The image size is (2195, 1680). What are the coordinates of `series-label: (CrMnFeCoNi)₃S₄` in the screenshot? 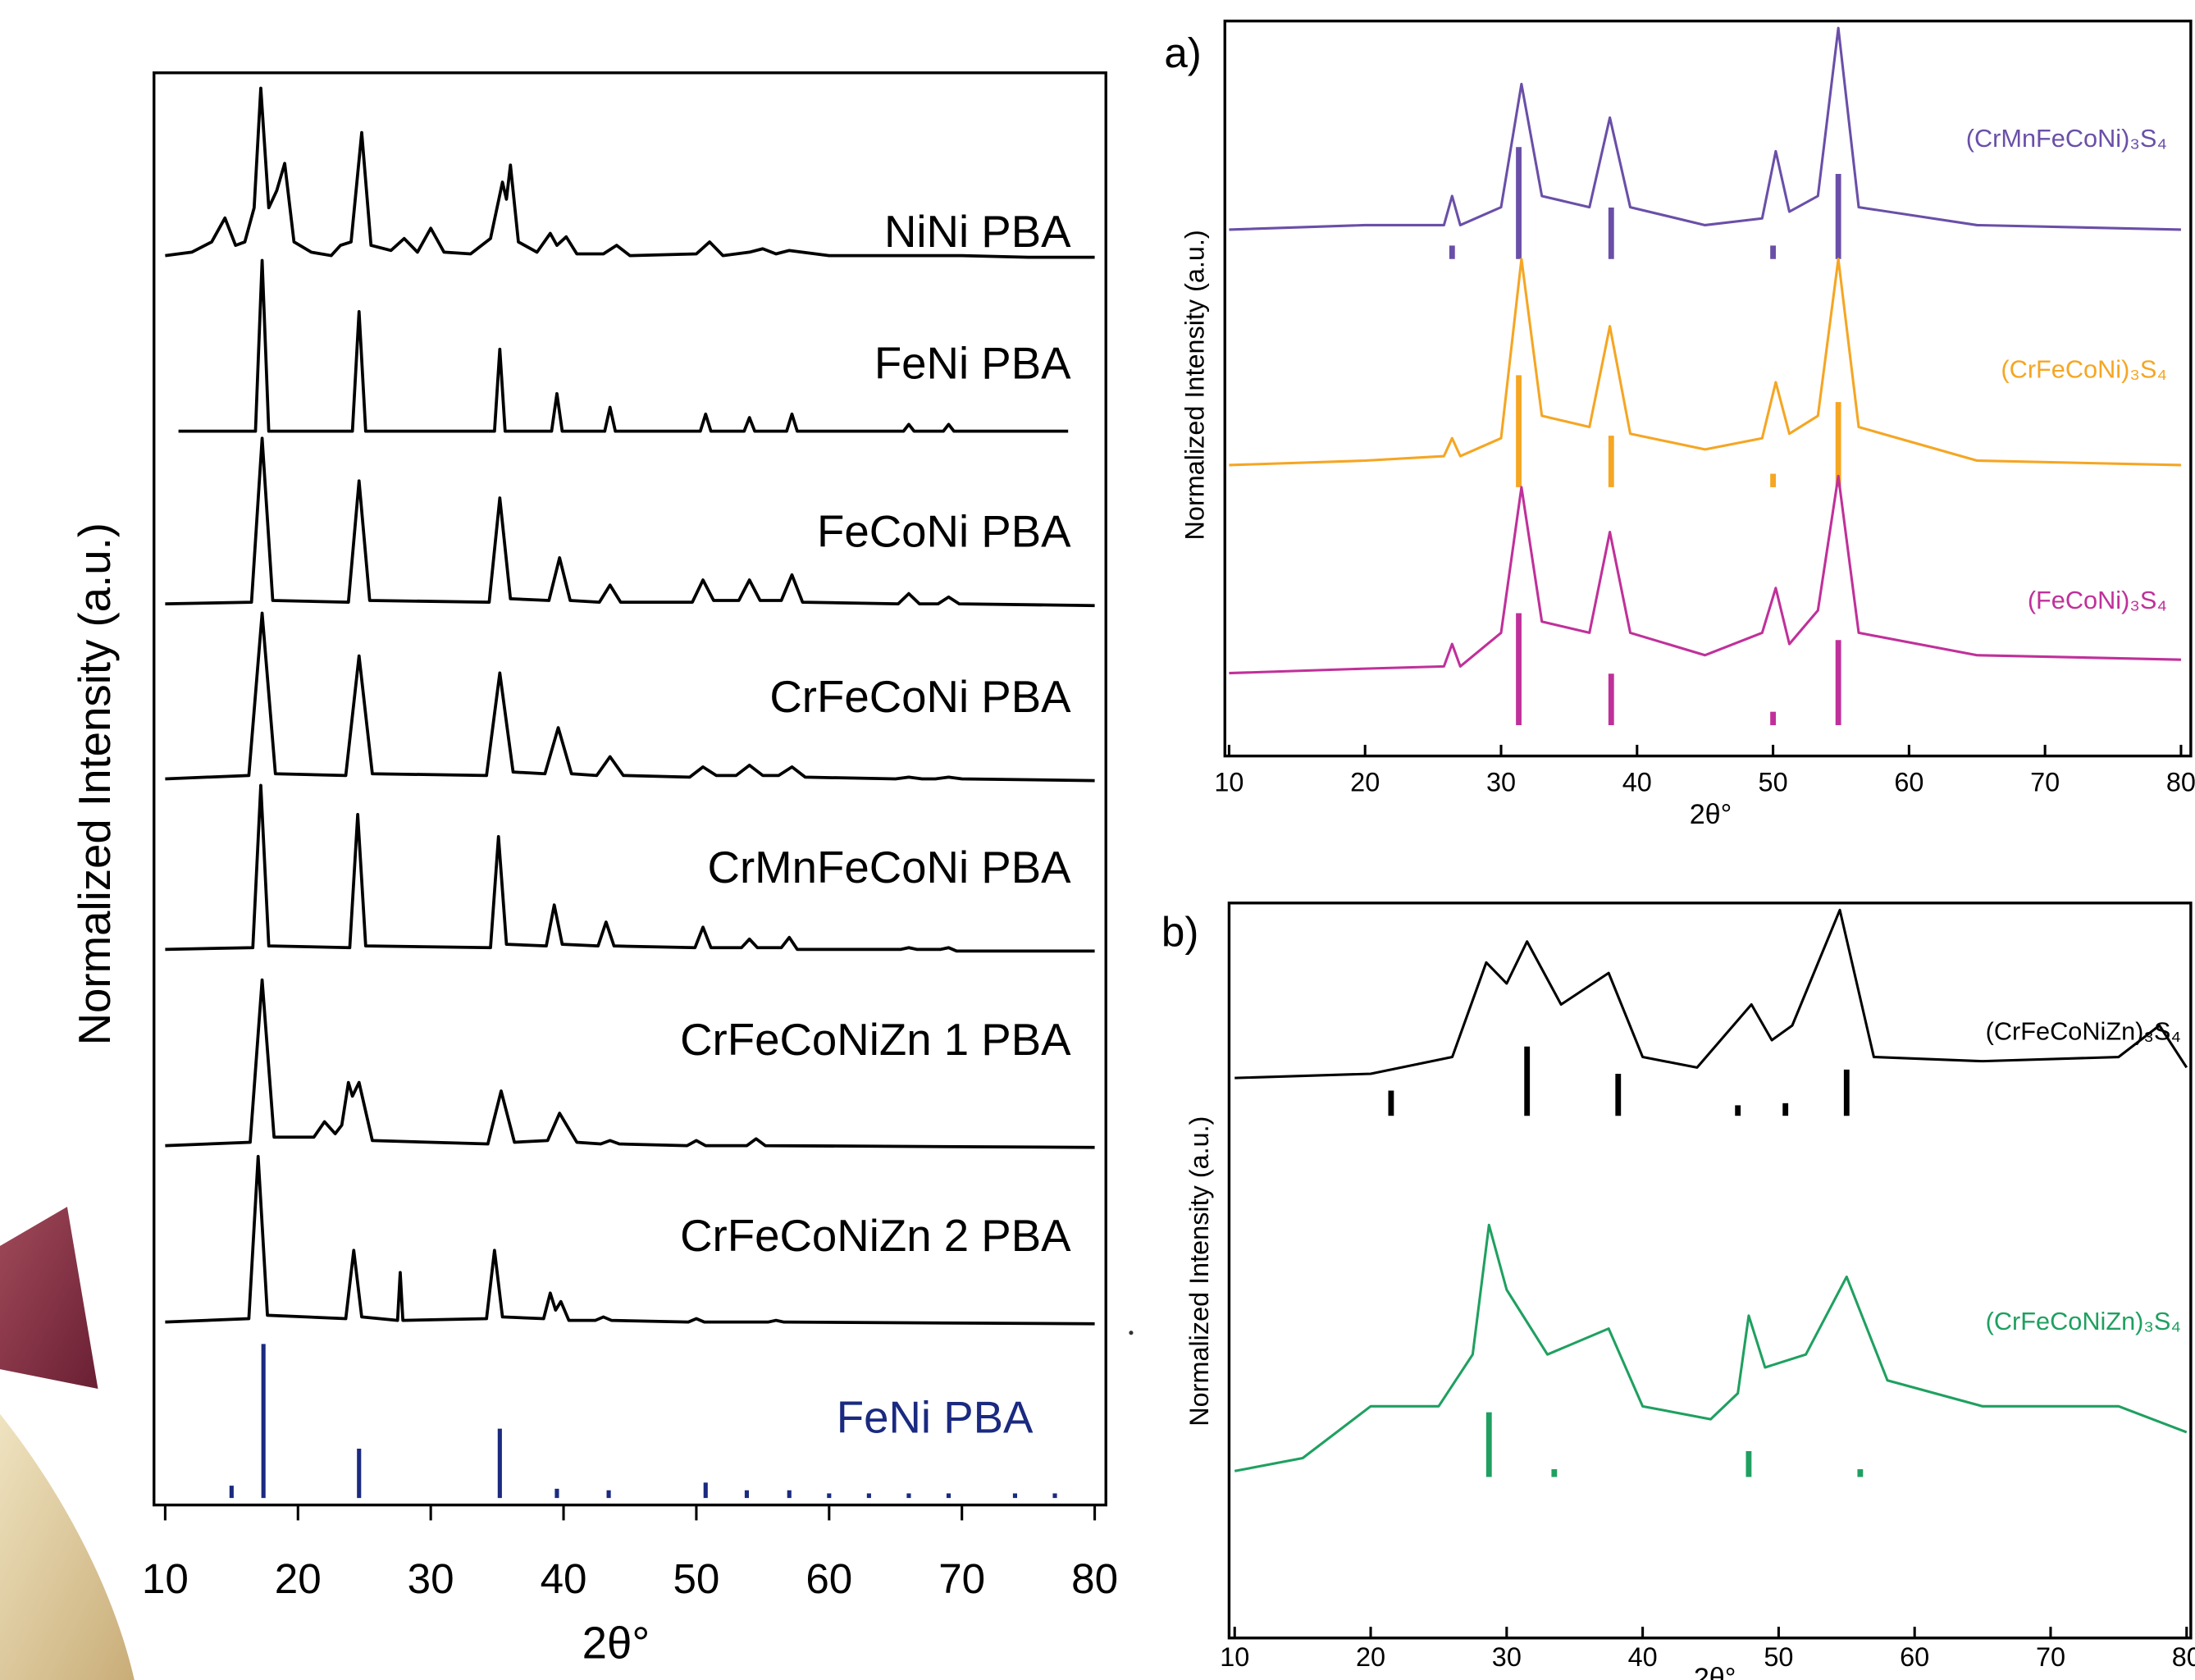 It's located at (2066, 139).